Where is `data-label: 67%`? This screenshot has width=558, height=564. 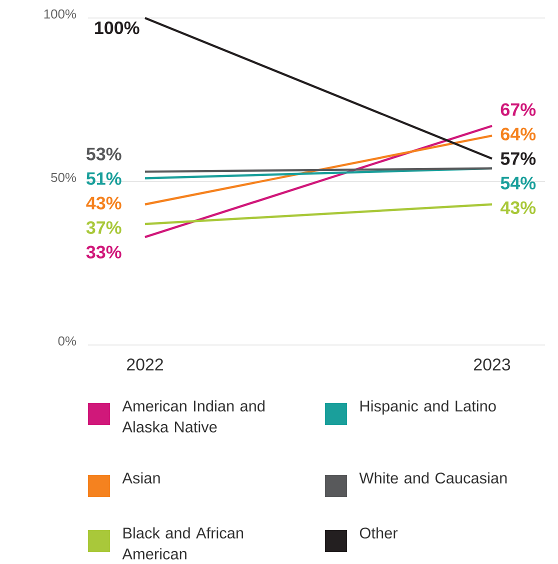 data-label: 67% is located at coordinates (518, 109).